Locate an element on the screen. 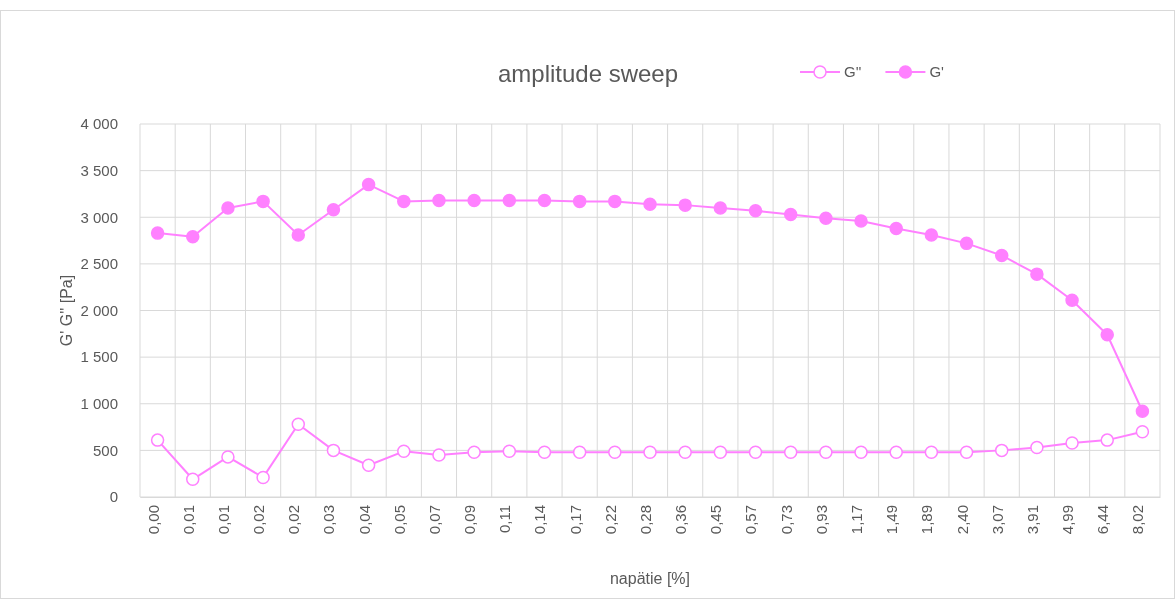  y-tick-label: 2 500 is located at coordinates (99, 264).